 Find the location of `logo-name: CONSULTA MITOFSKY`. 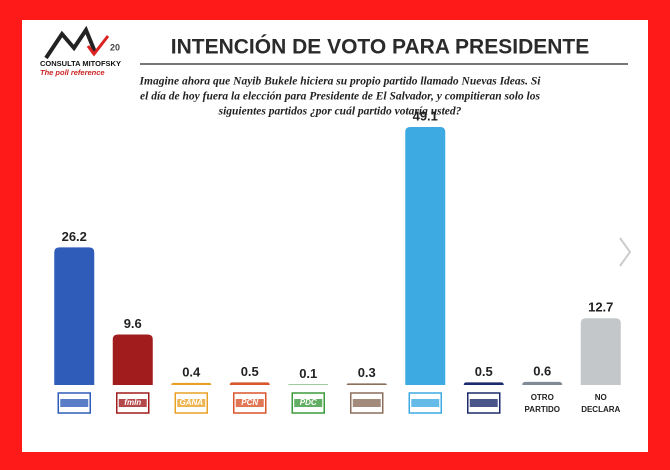

logo-name: CONSULTA MITOFSKY is located at coordinates (80, 63).